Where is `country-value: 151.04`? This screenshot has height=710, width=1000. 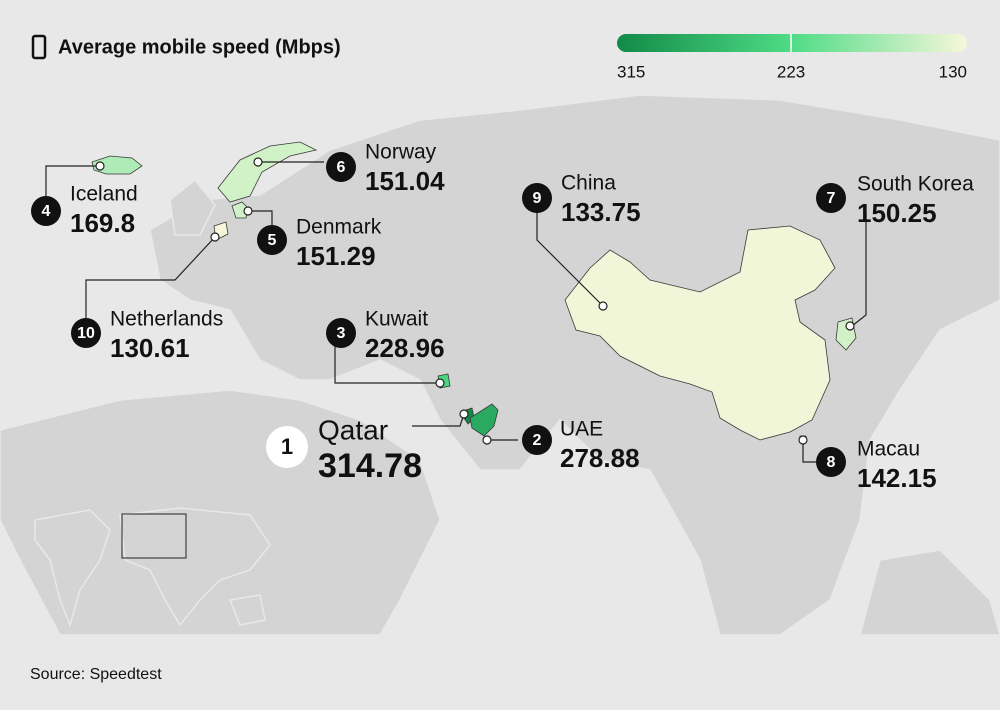 country-value: 151.04 is located at coordinates (405, 181).